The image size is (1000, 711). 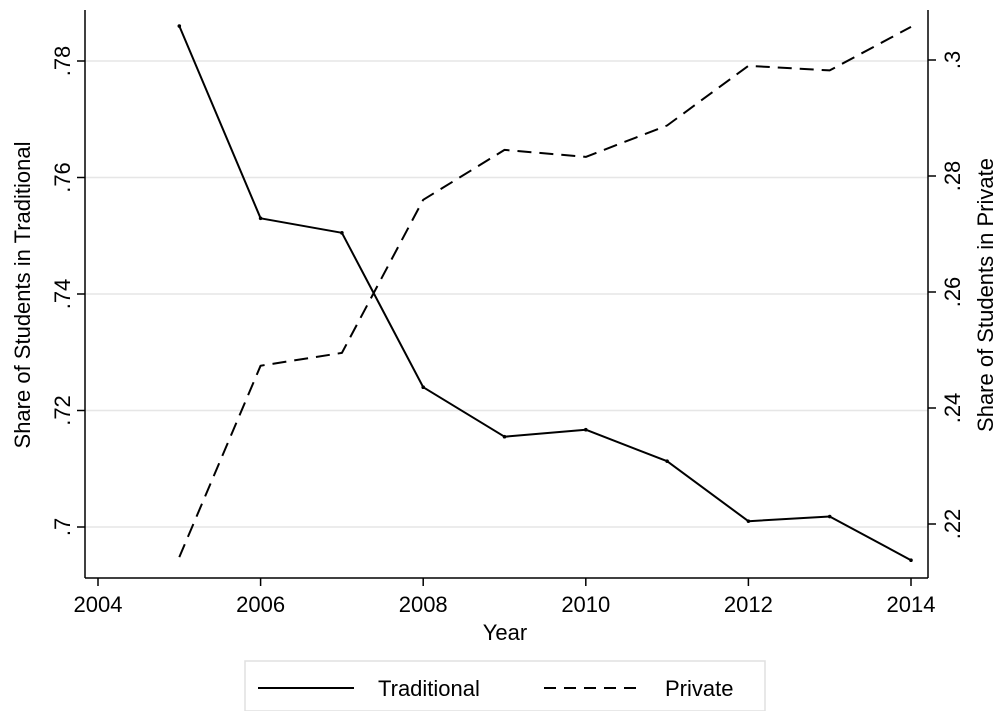 I want to click on x-tick-label: 2006, so click(x=260, y=604).